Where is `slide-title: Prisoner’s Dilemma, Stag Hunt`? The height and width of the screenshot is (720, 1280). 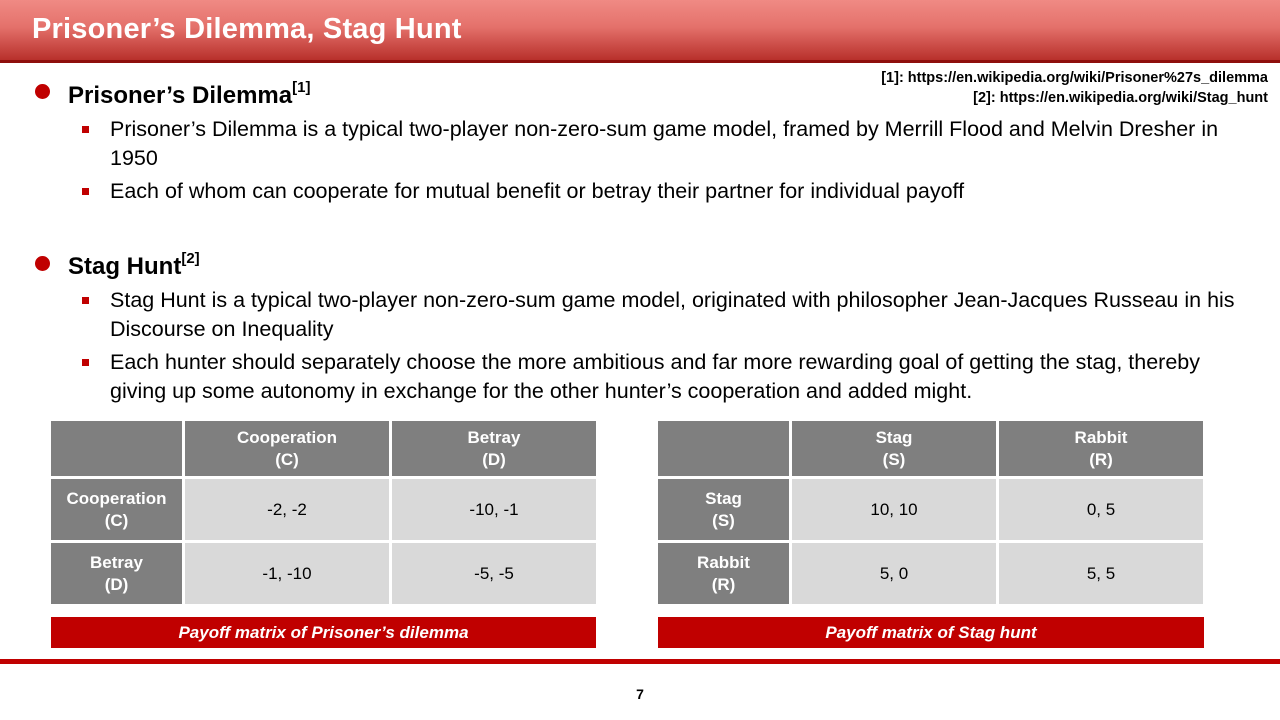
slide-title: Prisoner’s Dilemma, Stag Hunt is located at coordinates (247, 29).